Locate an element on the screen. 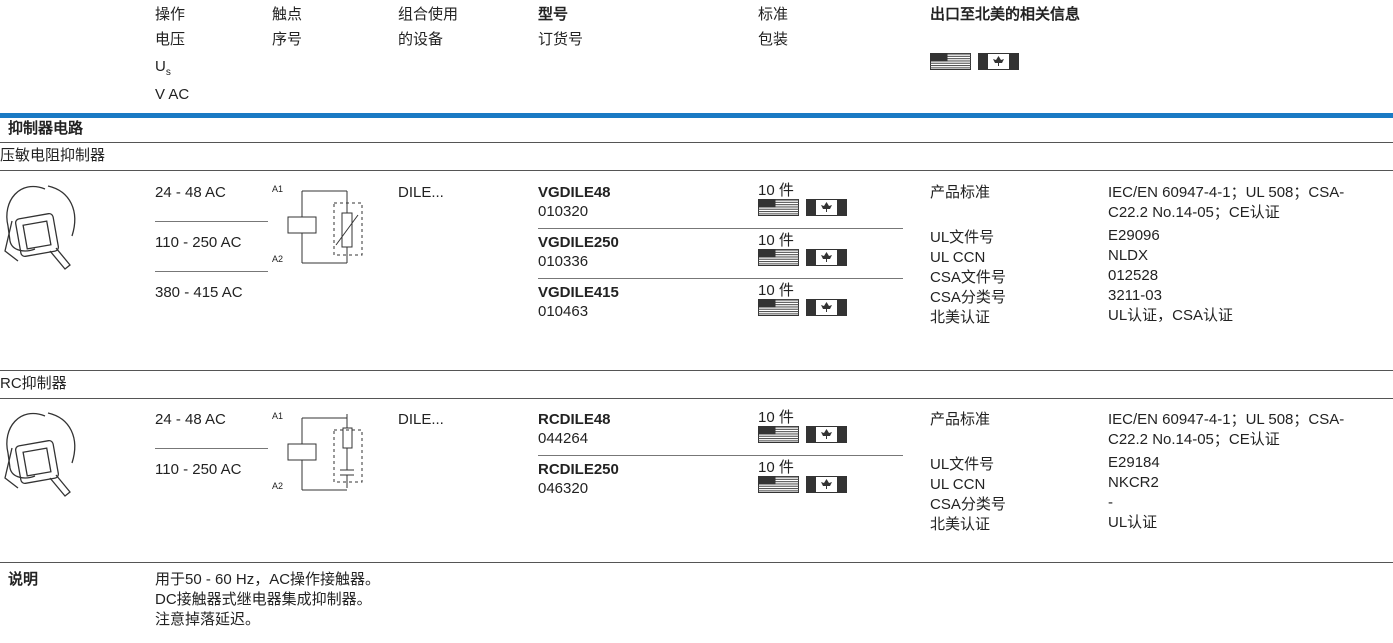 Image resolution: width=1393 pixels, height=643 pixels. info-value: NKCR2 is located at coordinates (1133, 482).